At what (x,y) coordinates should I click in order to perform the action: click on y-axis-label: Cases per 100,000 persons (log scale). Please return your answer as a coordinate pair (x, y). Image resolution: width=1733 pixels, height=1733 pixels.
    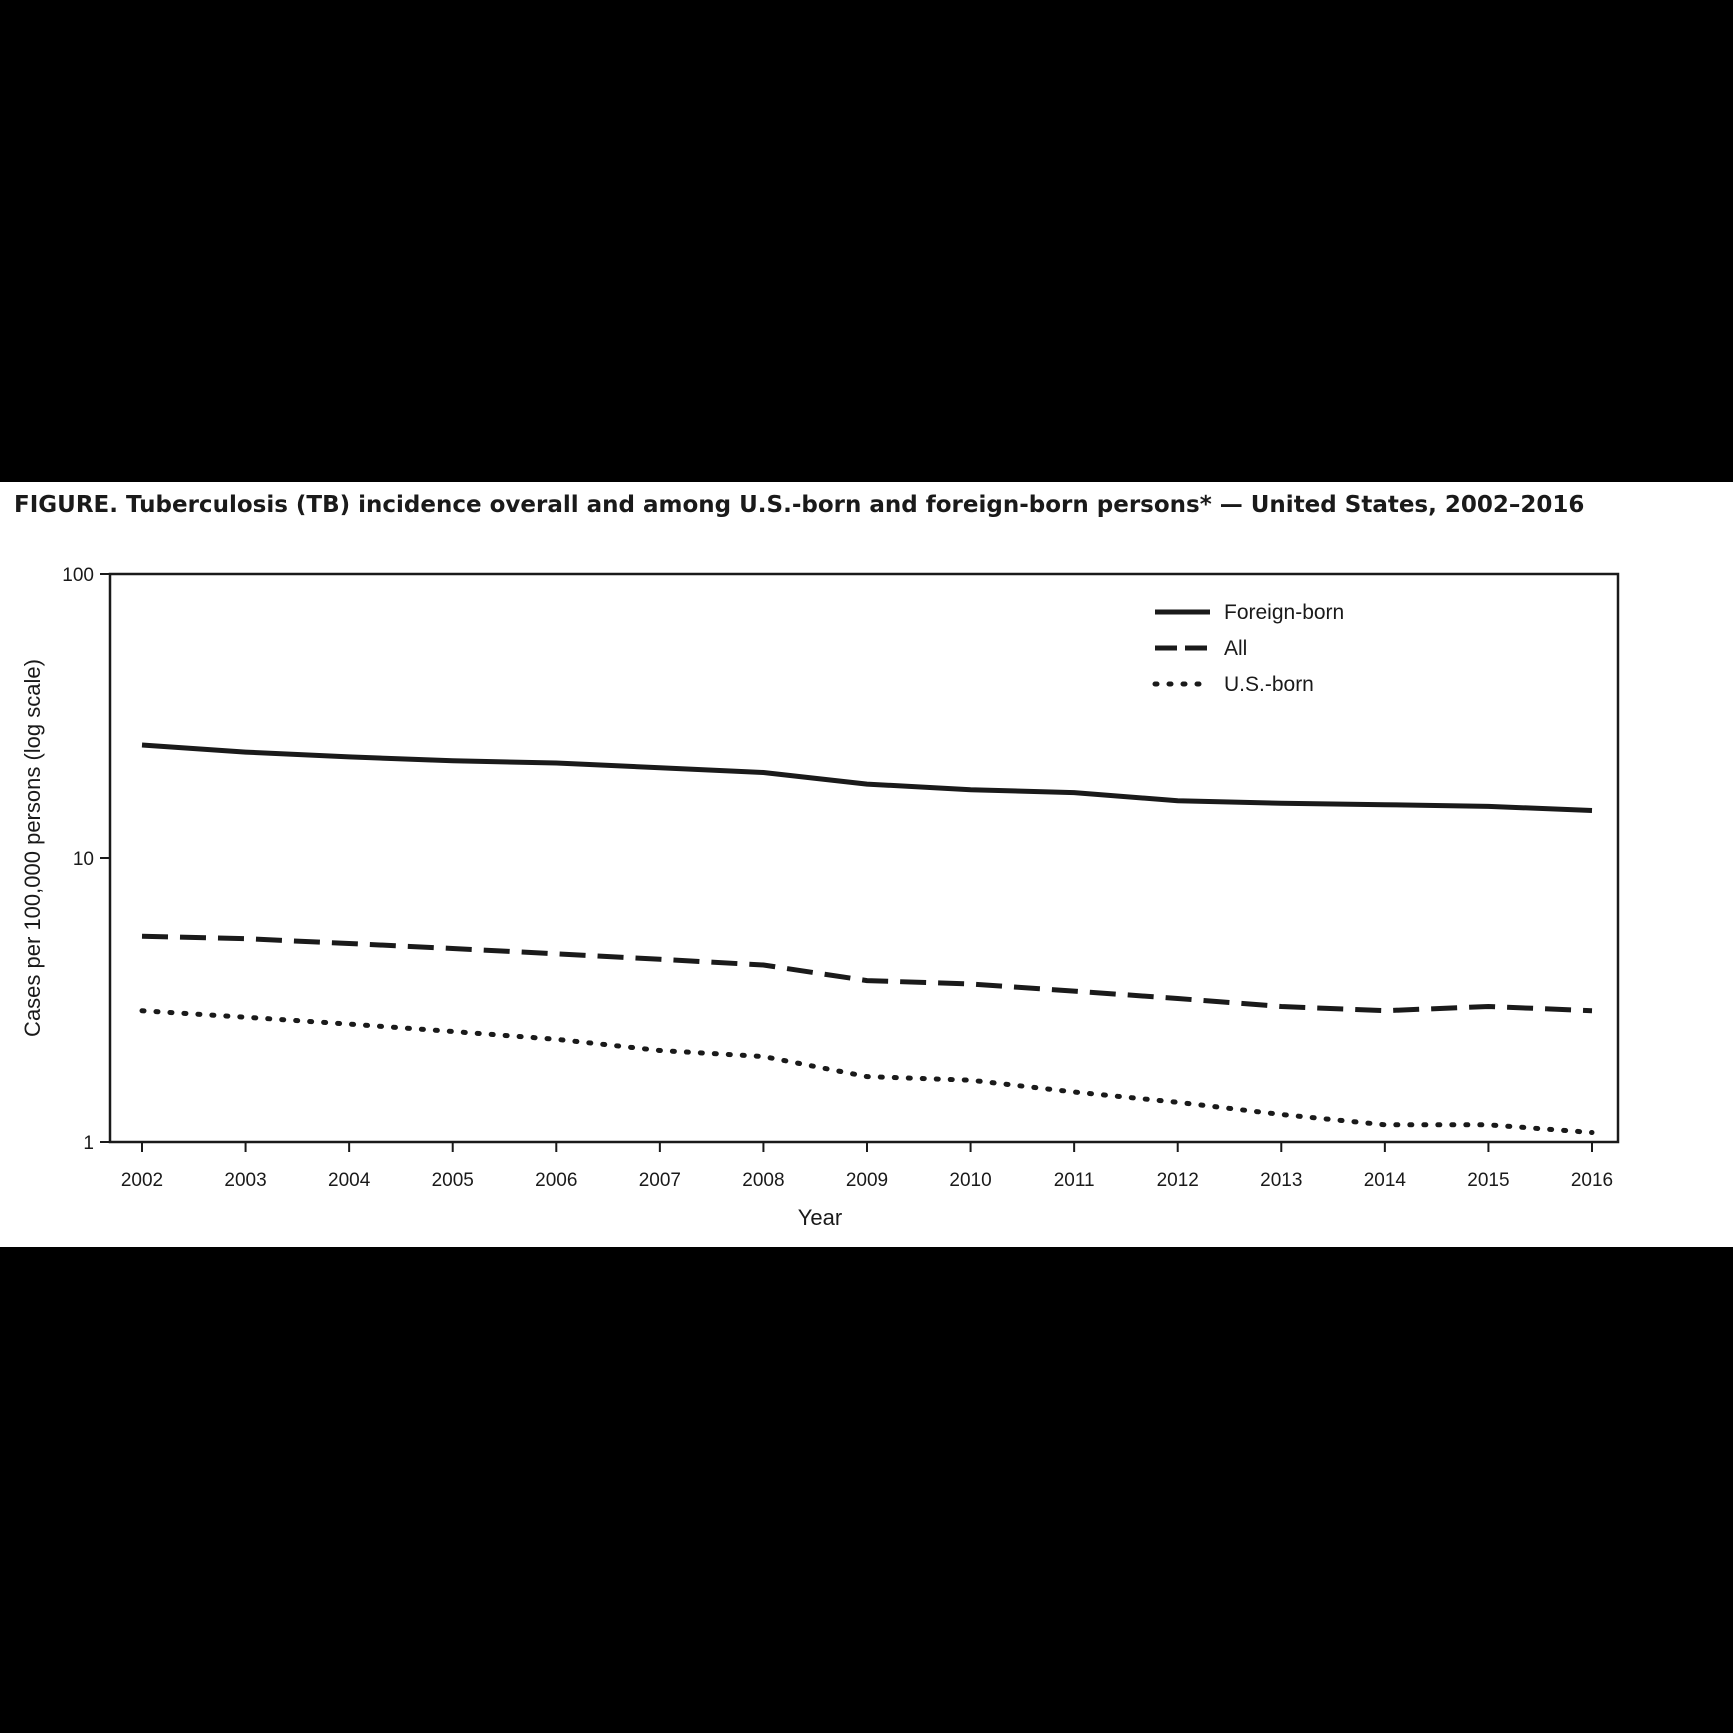
    Looking at the image, I should click on (32, 848).